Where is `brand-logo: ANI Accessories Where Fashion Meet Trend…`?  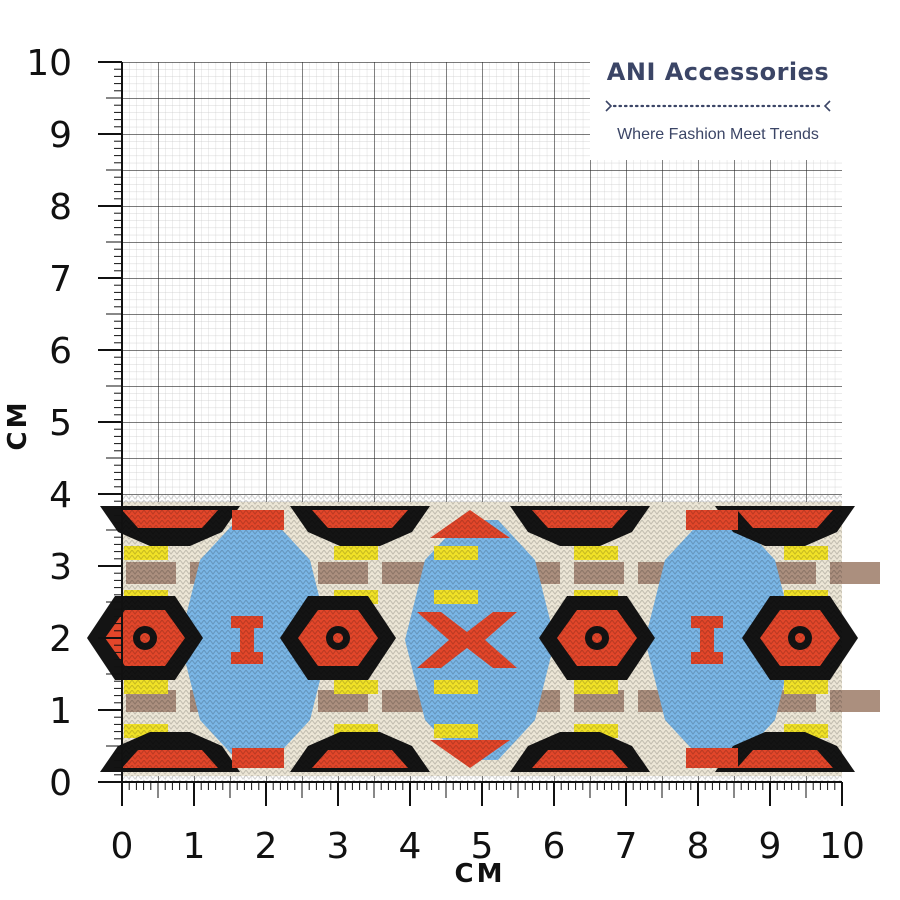
brand-logo: ANI Accessories Where Fashion Meet Trend… is located at coordinates (718, 106).